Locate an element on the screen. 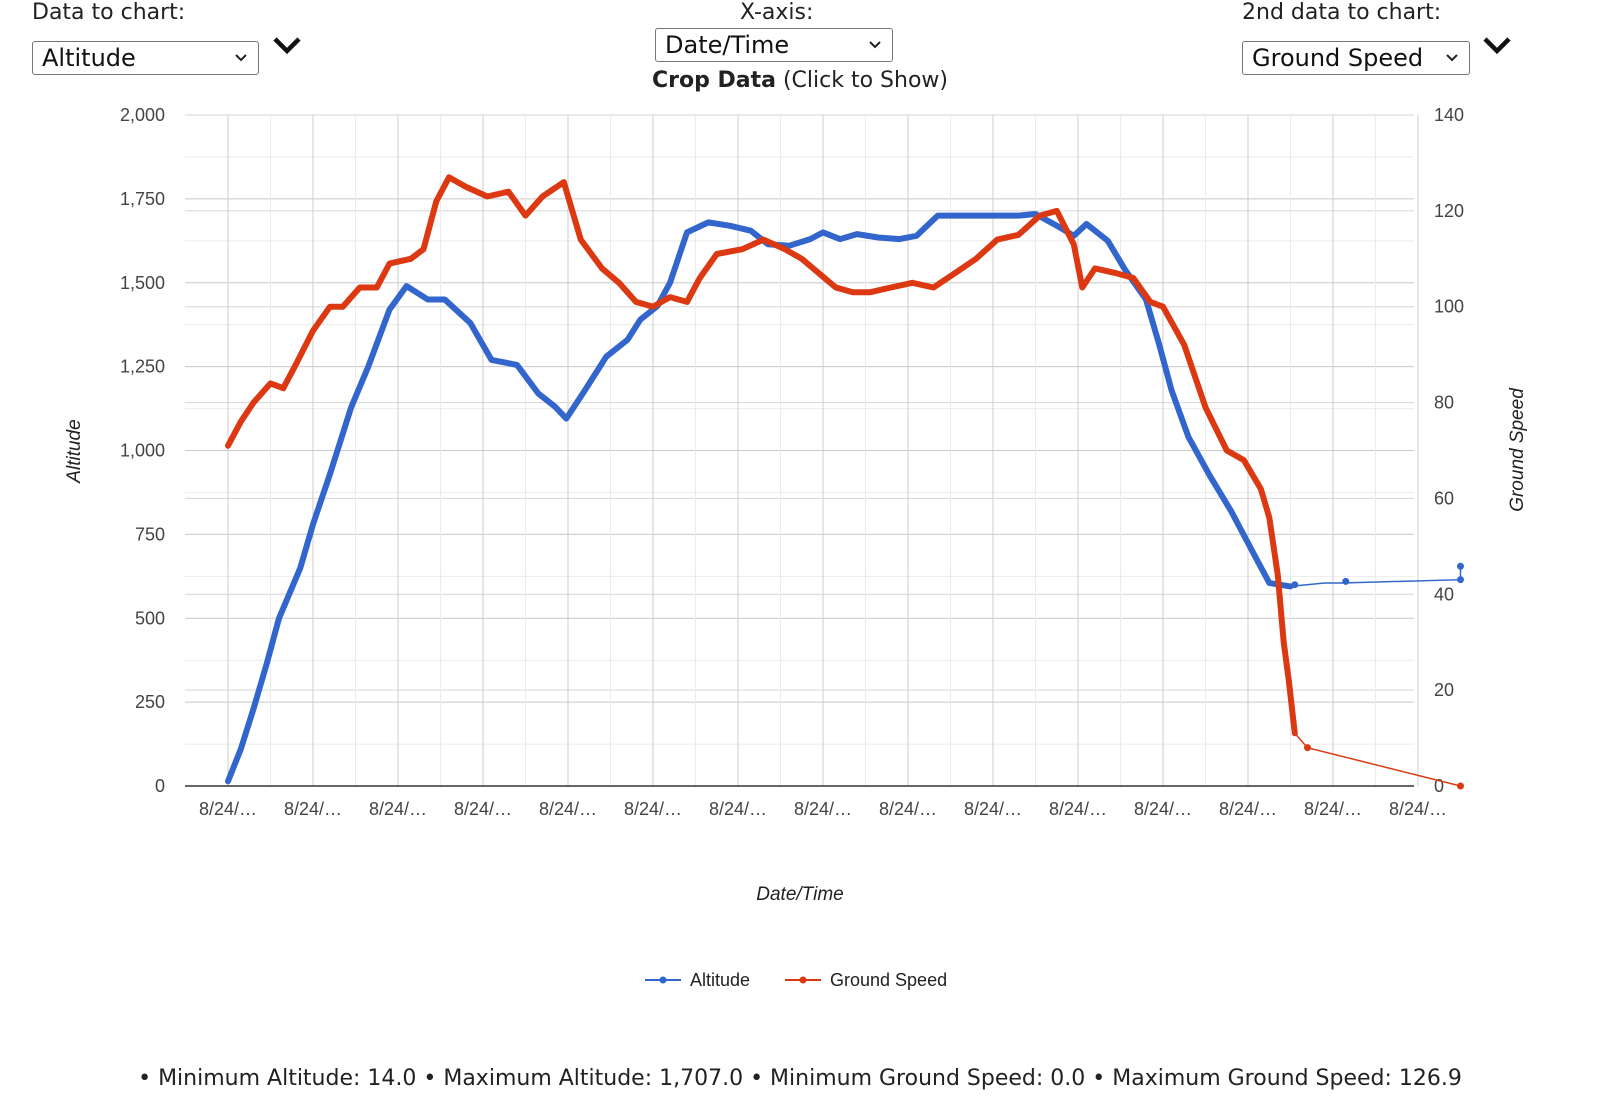 The width and height of the screenshot is (1600, 1115). y2-tick-label: 20 is located at coordinates (1444, 690).